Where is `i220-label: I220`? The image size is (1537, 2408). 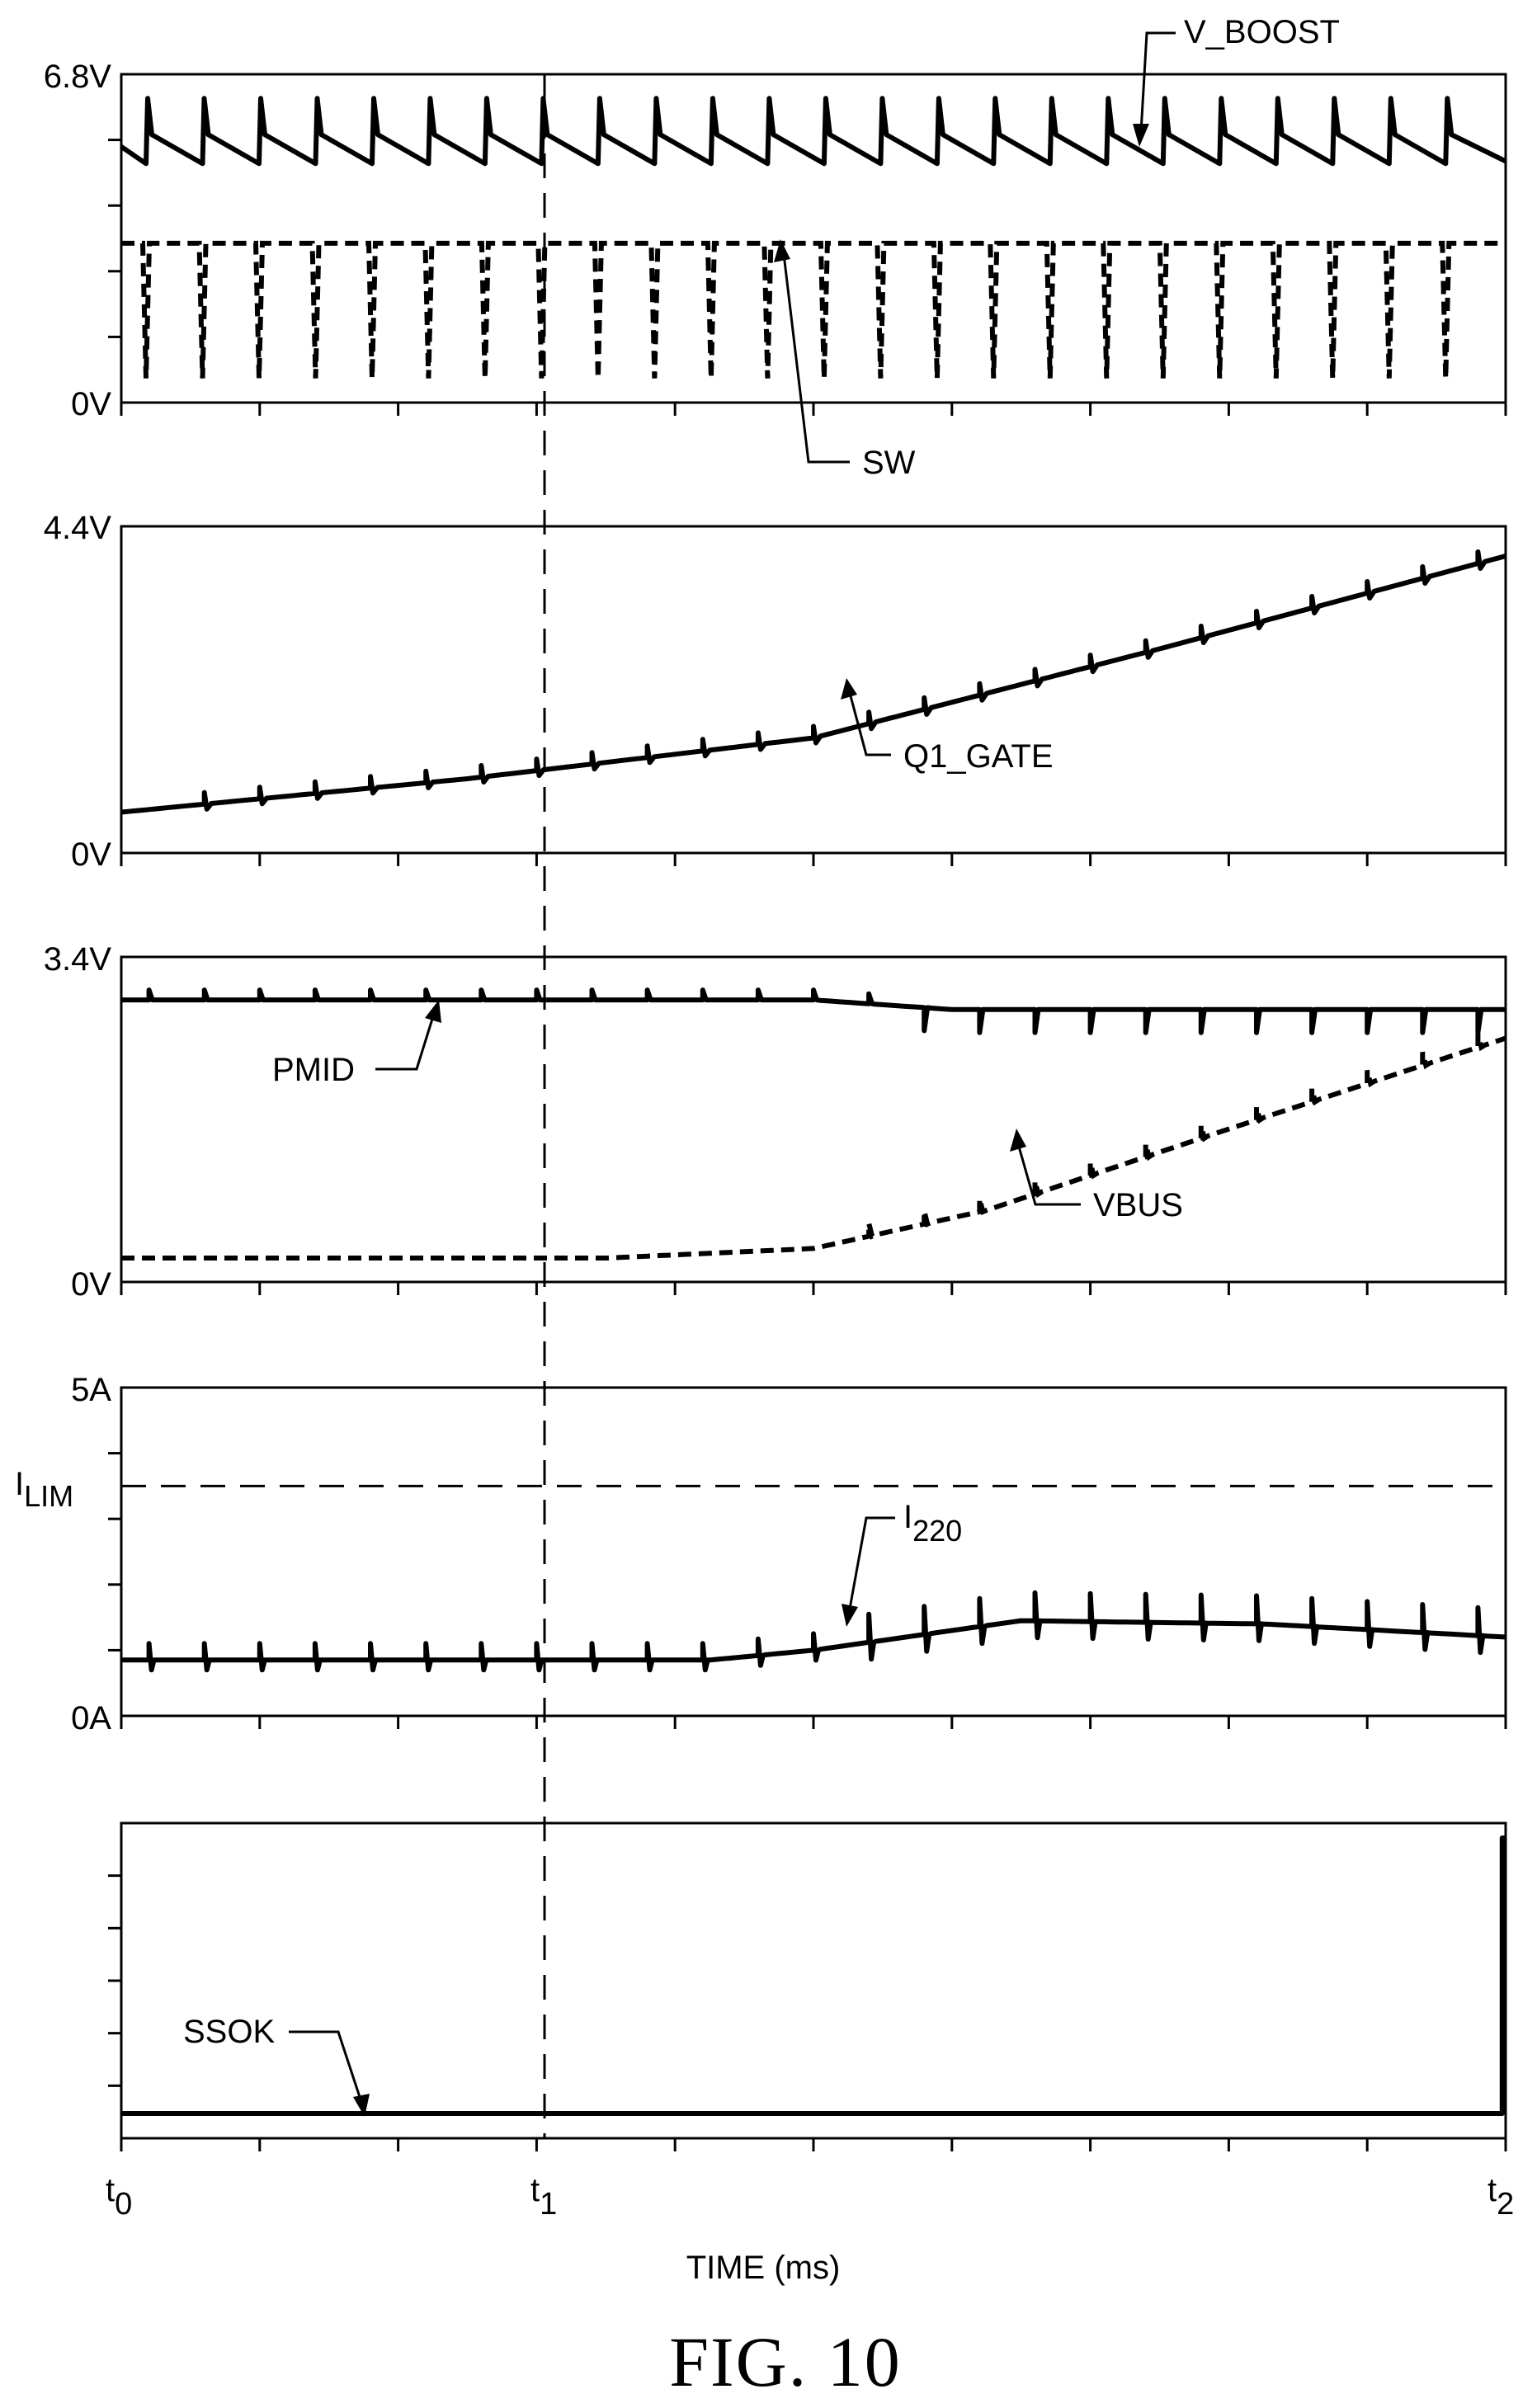 i220-label: I220 is located at coordinates (932, 1523).